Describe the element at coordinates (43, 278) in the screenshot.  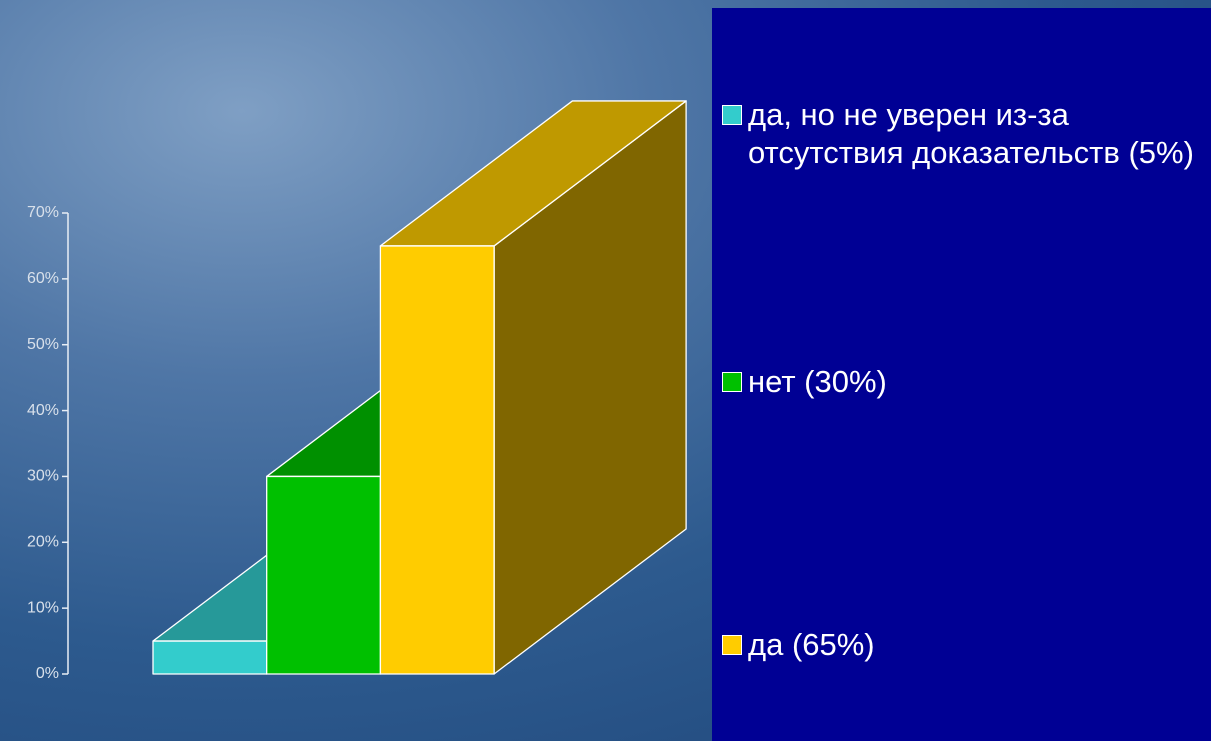
I see `y-tick-label: 60%` at that location.